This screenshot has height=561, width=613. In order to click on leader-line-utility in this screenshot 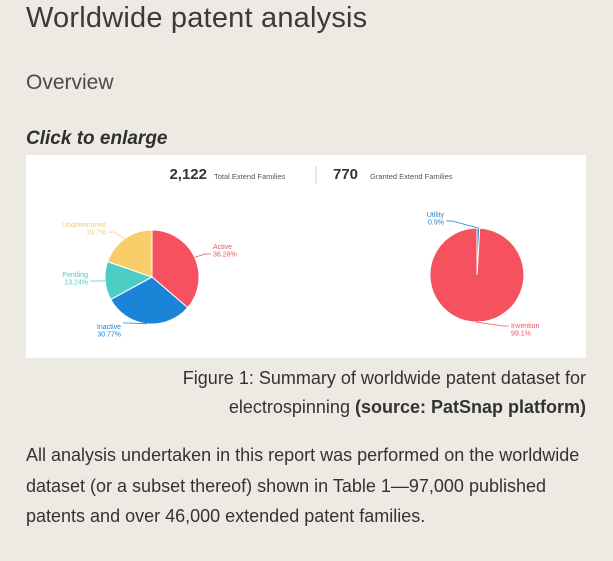, I will do `click(462, 224)`.